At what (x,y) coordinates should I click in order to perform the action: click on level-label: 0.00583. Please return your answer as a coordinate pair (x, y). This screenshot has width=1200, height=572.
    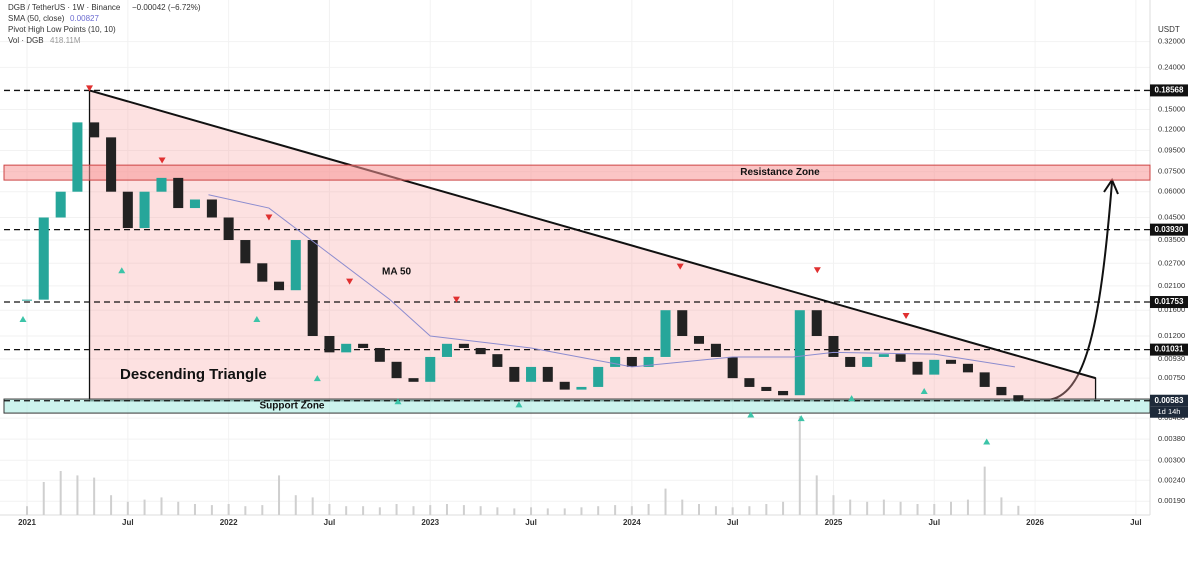
    Looking at the image, I should click on (1169, 400).